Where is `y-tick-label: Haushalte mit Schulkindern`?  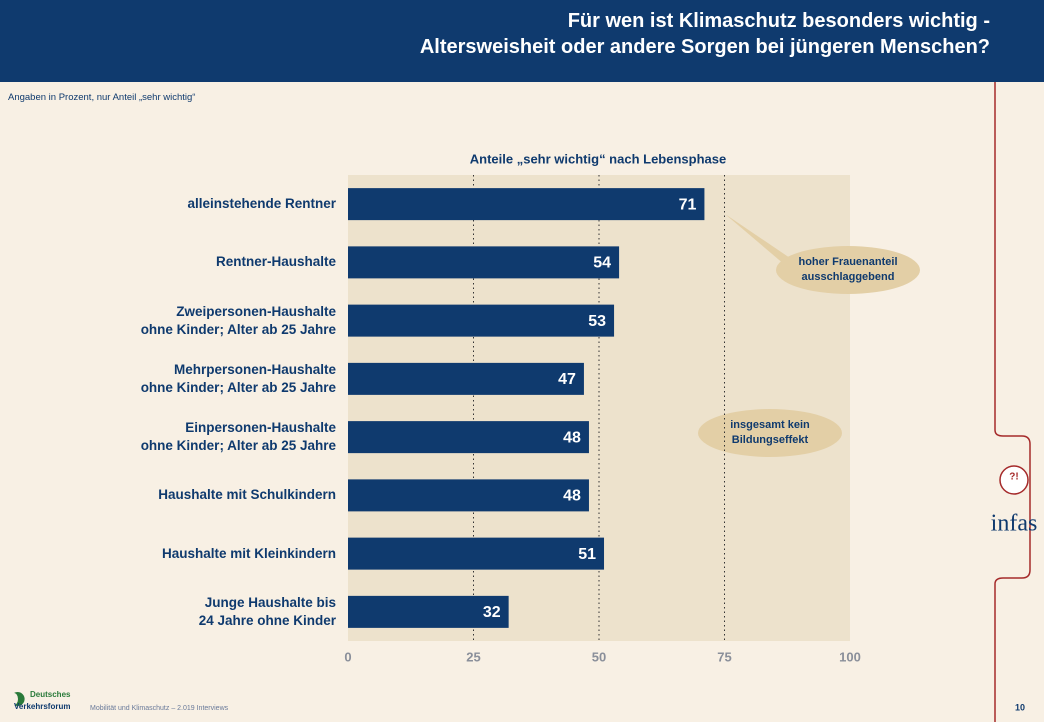 y-tick-label: Haushalte mit Schulkindern is located at coordinates (247, 495).